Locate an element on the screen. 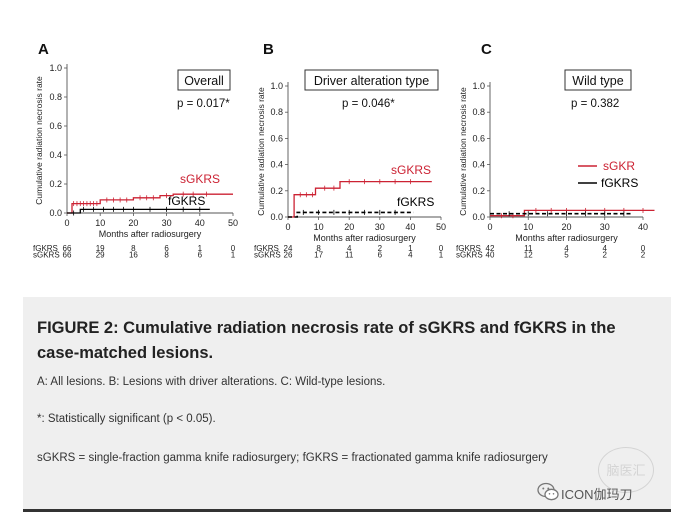 The image size is (683, 521). bottom-rule is located at coordinates (347, 510).